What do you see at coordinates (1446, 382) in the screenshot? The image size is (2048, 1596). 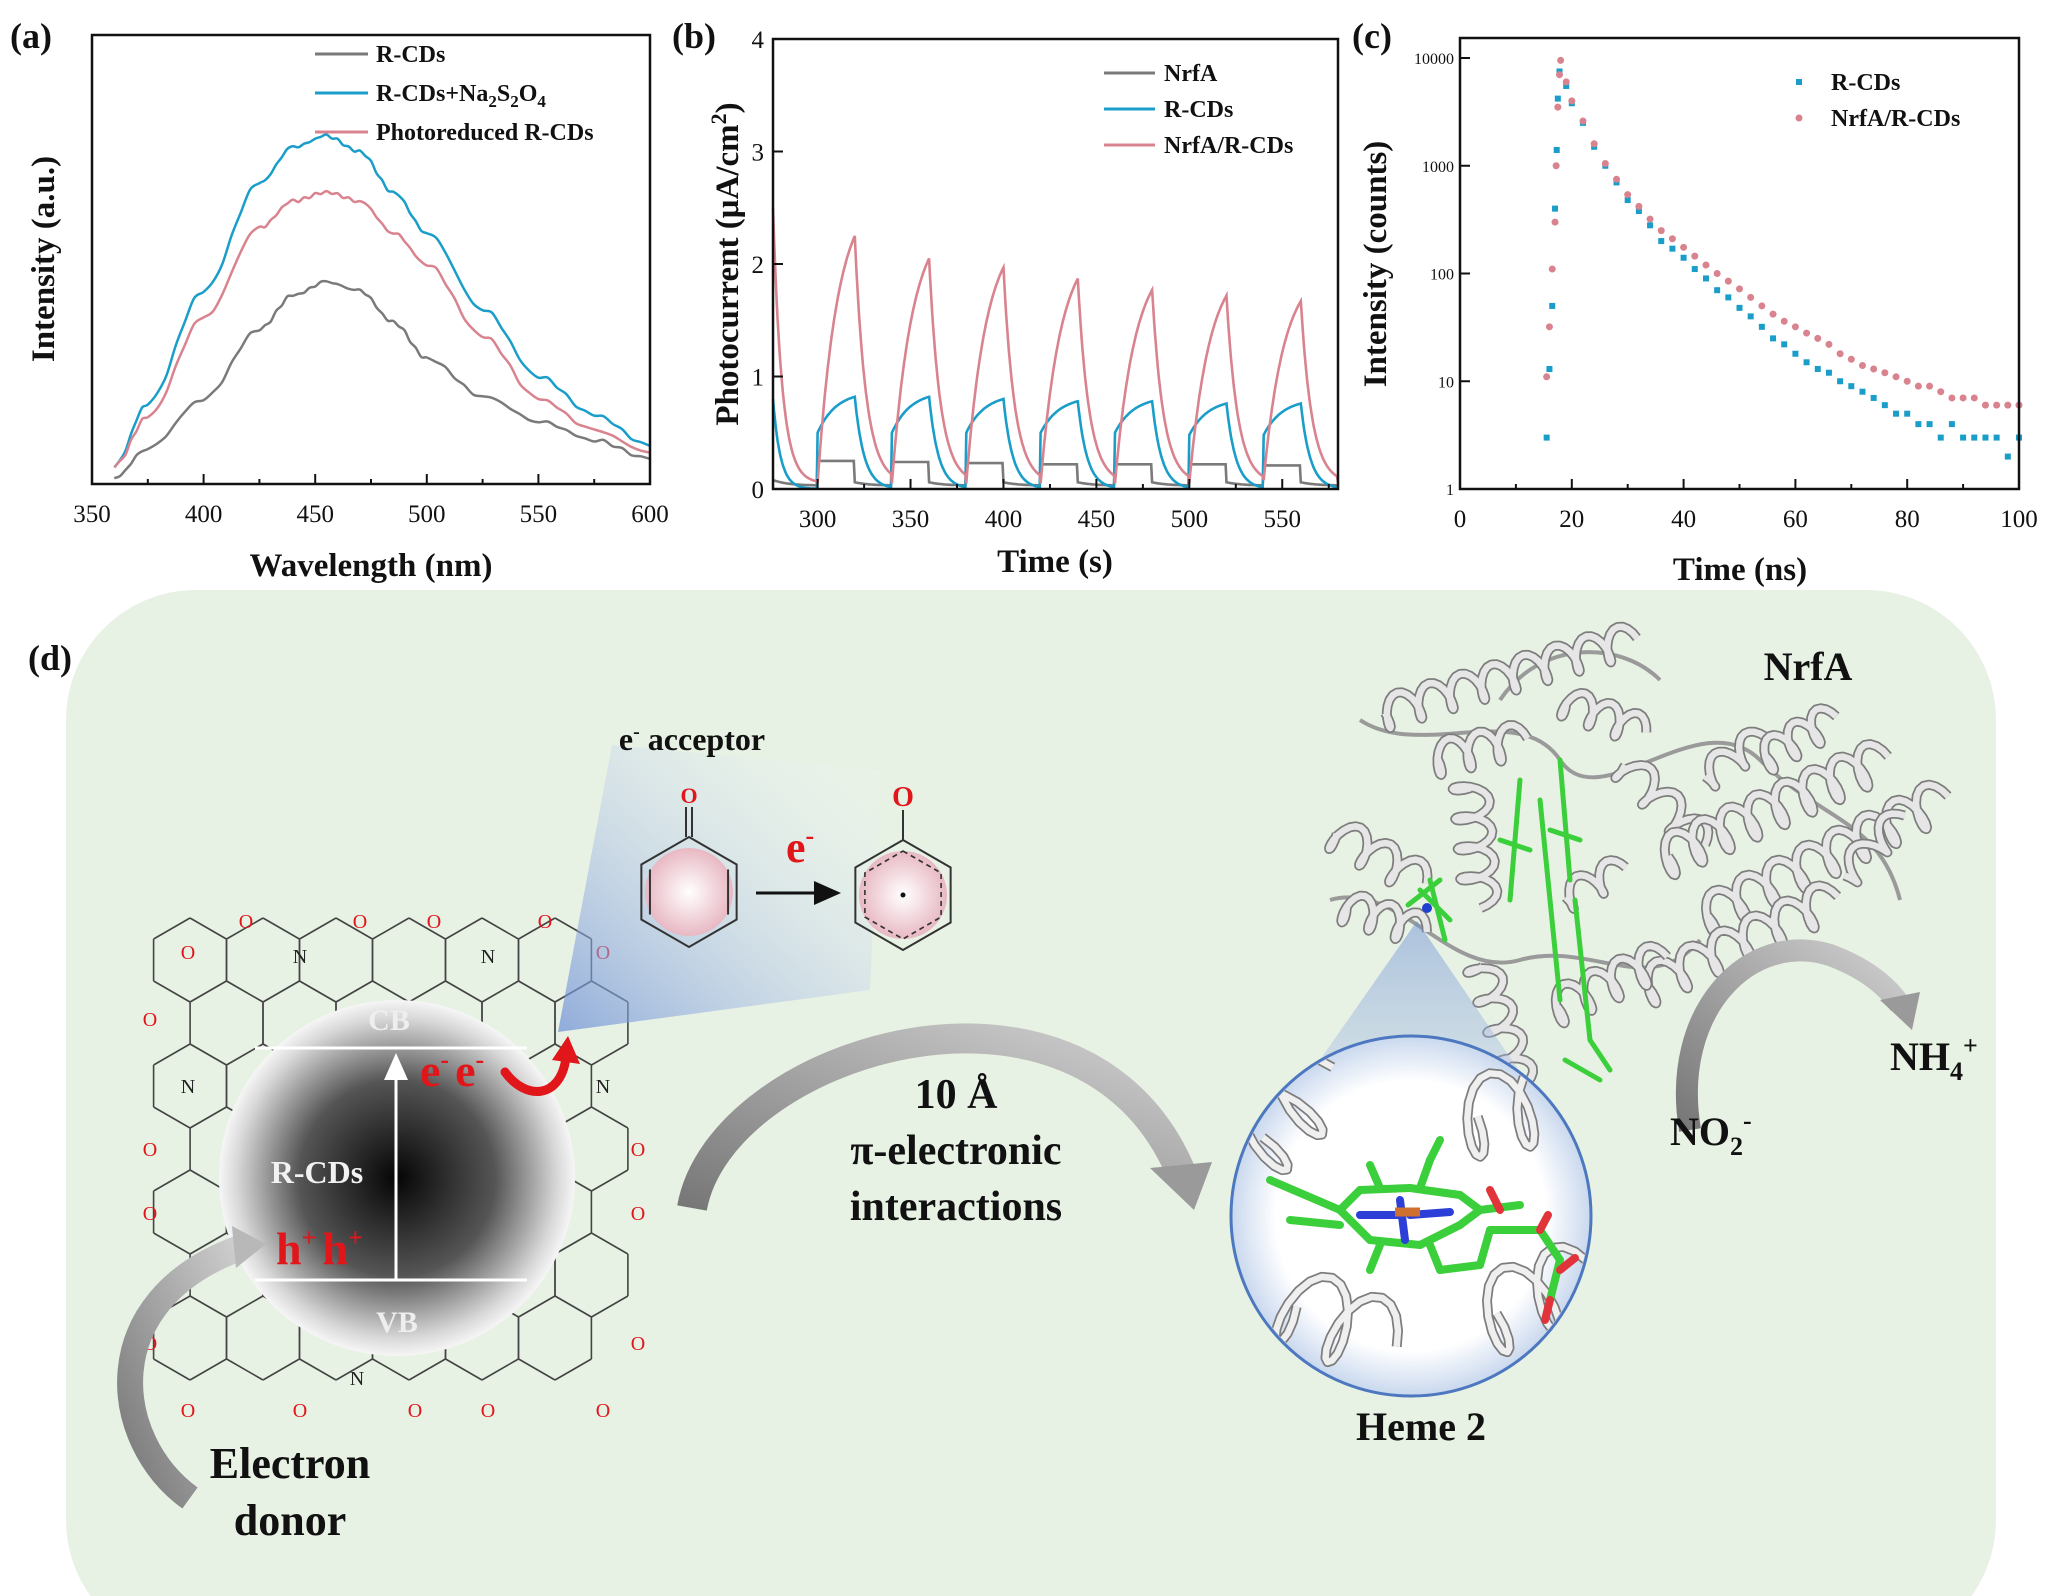 I see `y-tick-label: 10` at bounding box center [1446, 382].